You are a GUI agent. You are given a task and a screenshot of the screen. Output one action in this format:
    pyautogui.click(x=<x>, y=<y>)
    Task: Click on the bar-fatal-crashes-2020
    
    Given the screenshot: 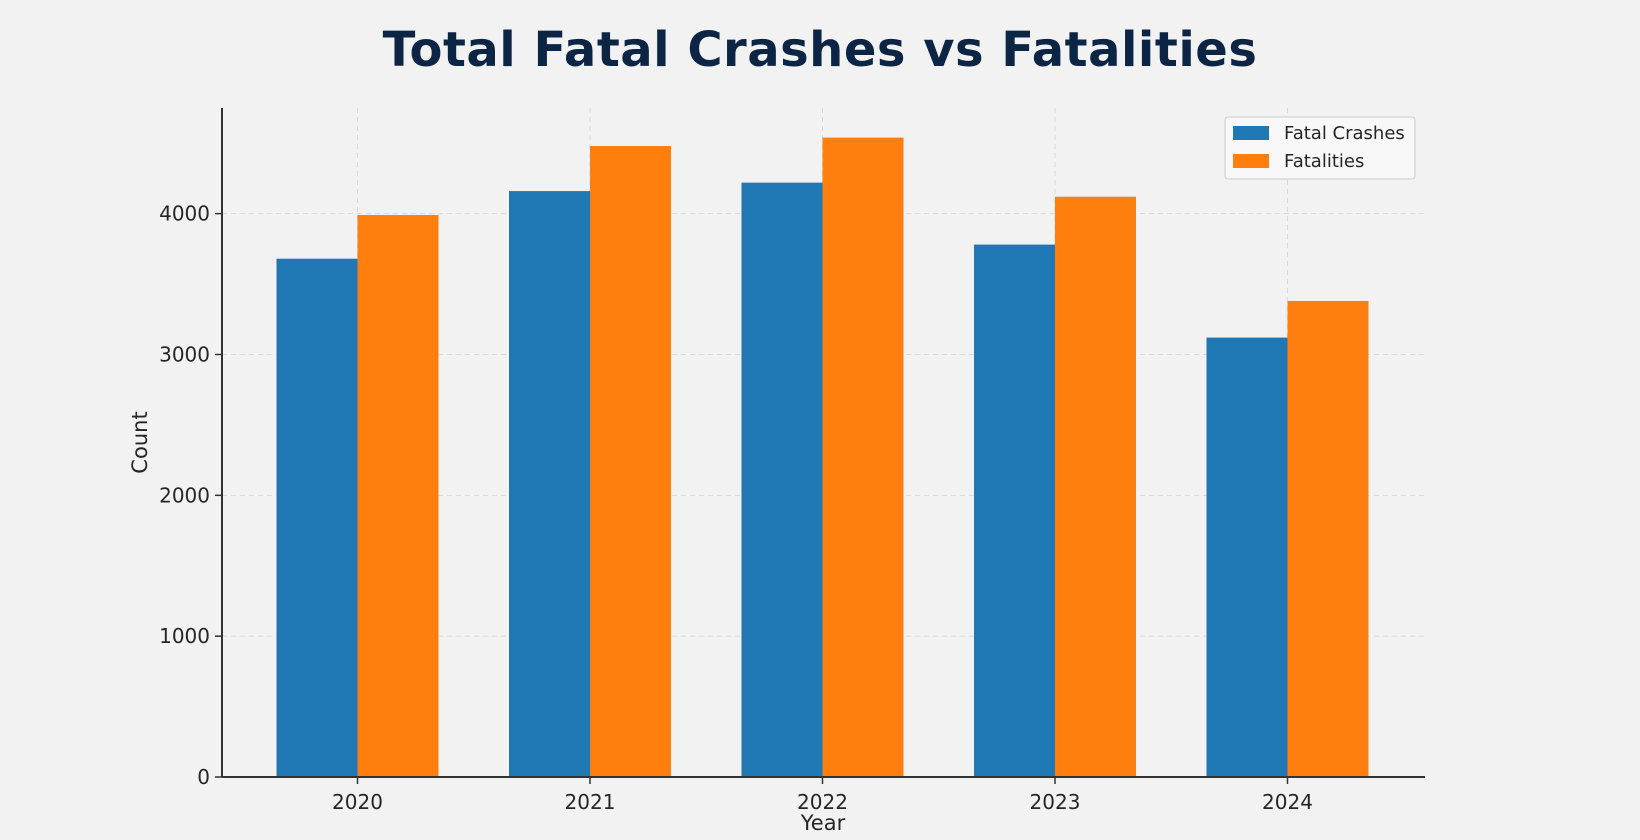 What is the action you would take?
    pyautogui.click(x=317, y=517)
    